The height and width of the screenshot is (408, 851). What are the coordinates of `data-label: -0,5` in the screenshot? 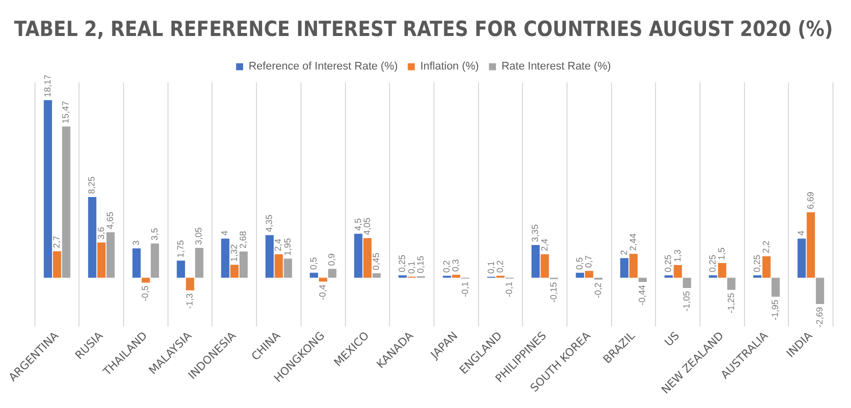 It's located at (145, 294).